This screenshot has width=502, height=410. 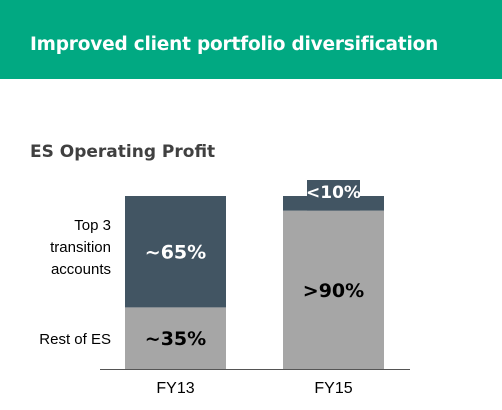 What do you see at coordinates (333, 193) in the screenshot?
I see `data-label: <10%` at bounding box center [333, 193].